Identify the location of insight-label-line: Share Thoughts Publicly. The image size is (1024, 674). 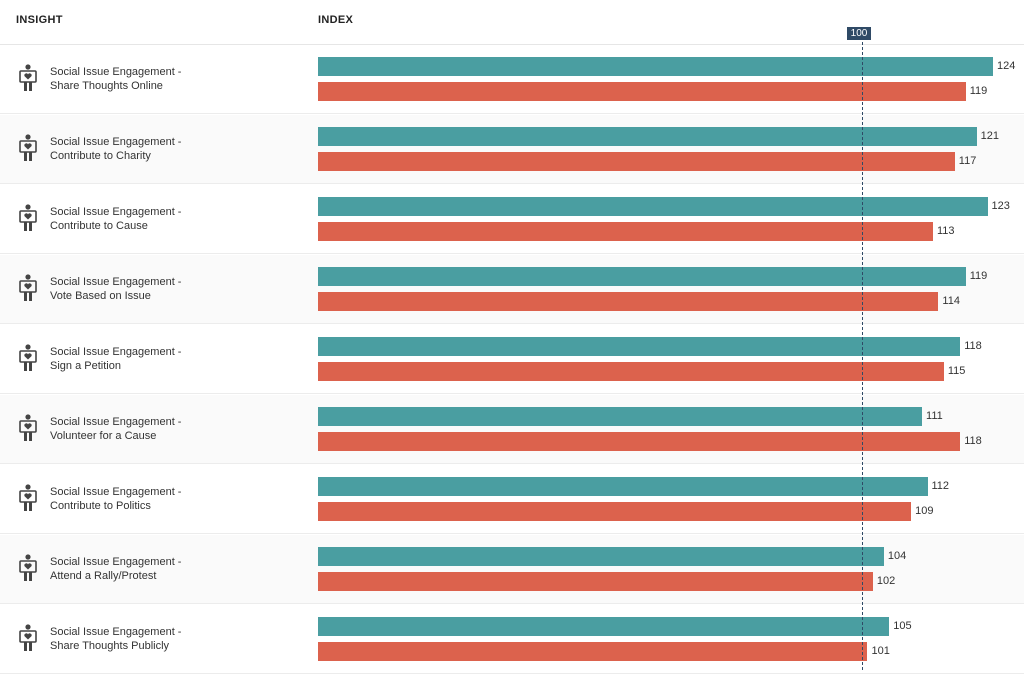
(110, 646).